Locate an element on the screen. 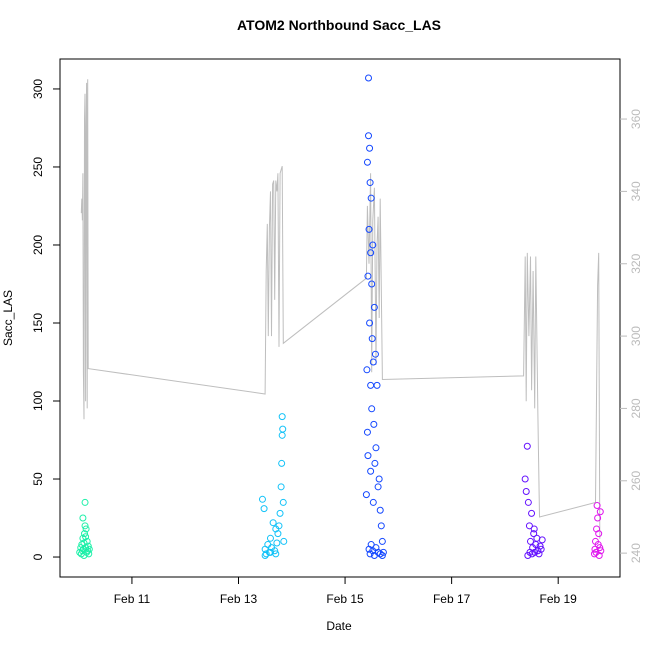 Image resolution: width=650 pixels, height=650 pixels. y2-tick-label: 320 is located at coordinates (636, 263).